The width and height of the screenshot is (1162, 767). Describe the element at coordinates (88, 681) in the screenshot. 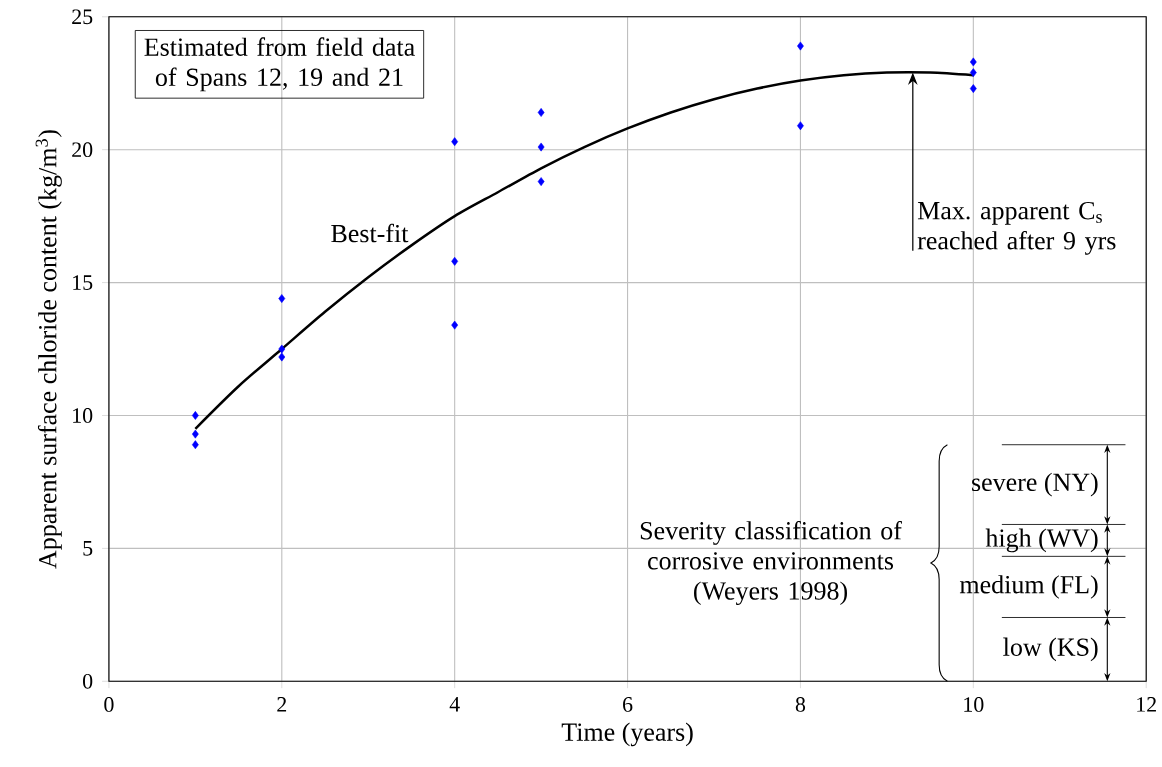

I see `y-tick-label: 0` at that location.